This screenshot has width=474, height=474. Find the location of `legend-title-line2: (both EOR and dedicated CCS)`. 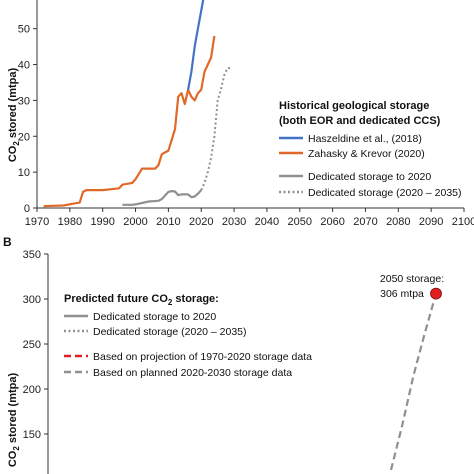

legend-title-line2: (both EOR and dedicated CCS) is located at coordinates (360, 121).